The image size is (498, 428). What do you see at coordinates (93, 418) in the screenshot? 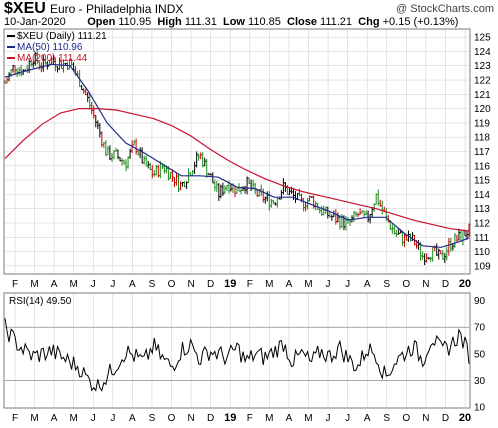
I see `rsi-xtick-J-4: J` at bounding box center [93, 418].